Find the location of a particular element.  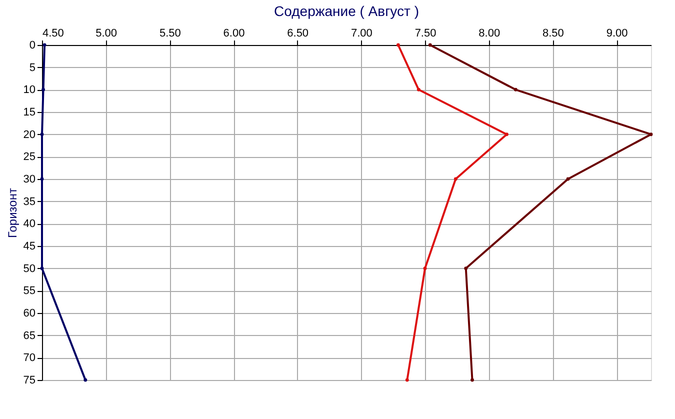

y-tick-label: 0 is located at coordinates (32, 46).